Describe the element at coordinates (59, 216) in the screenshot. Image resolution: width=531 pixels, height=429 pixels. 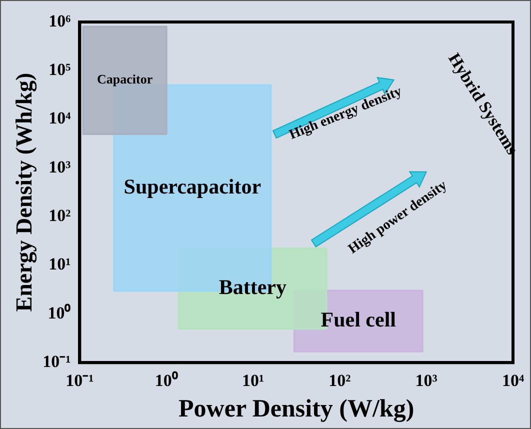
I see `y-tick-label: 10²` at that location.